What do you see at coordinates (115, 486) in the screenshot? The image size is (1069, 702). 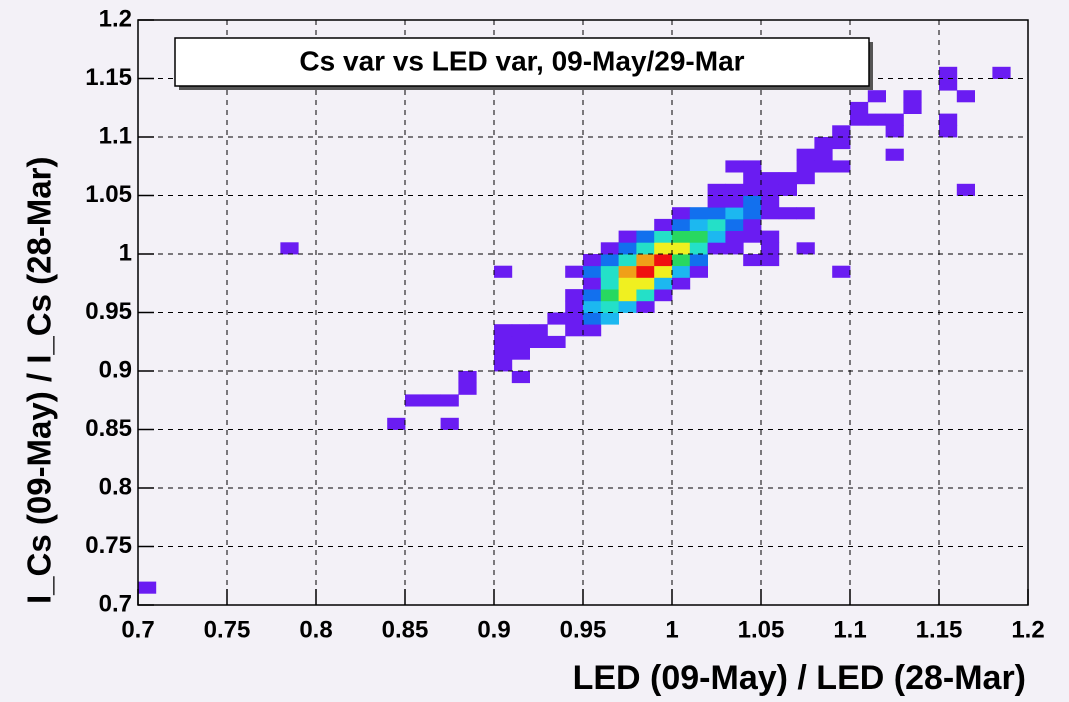 I see `y-tick-label: 0.8` at bounding box center [115, 486].